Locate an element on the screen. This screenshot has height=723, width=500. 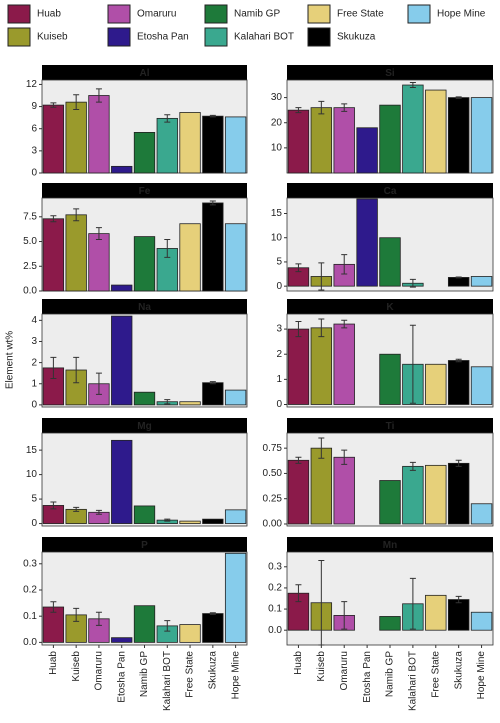
x-tick-label: Kuiseb is located at coordinates (321, 666).